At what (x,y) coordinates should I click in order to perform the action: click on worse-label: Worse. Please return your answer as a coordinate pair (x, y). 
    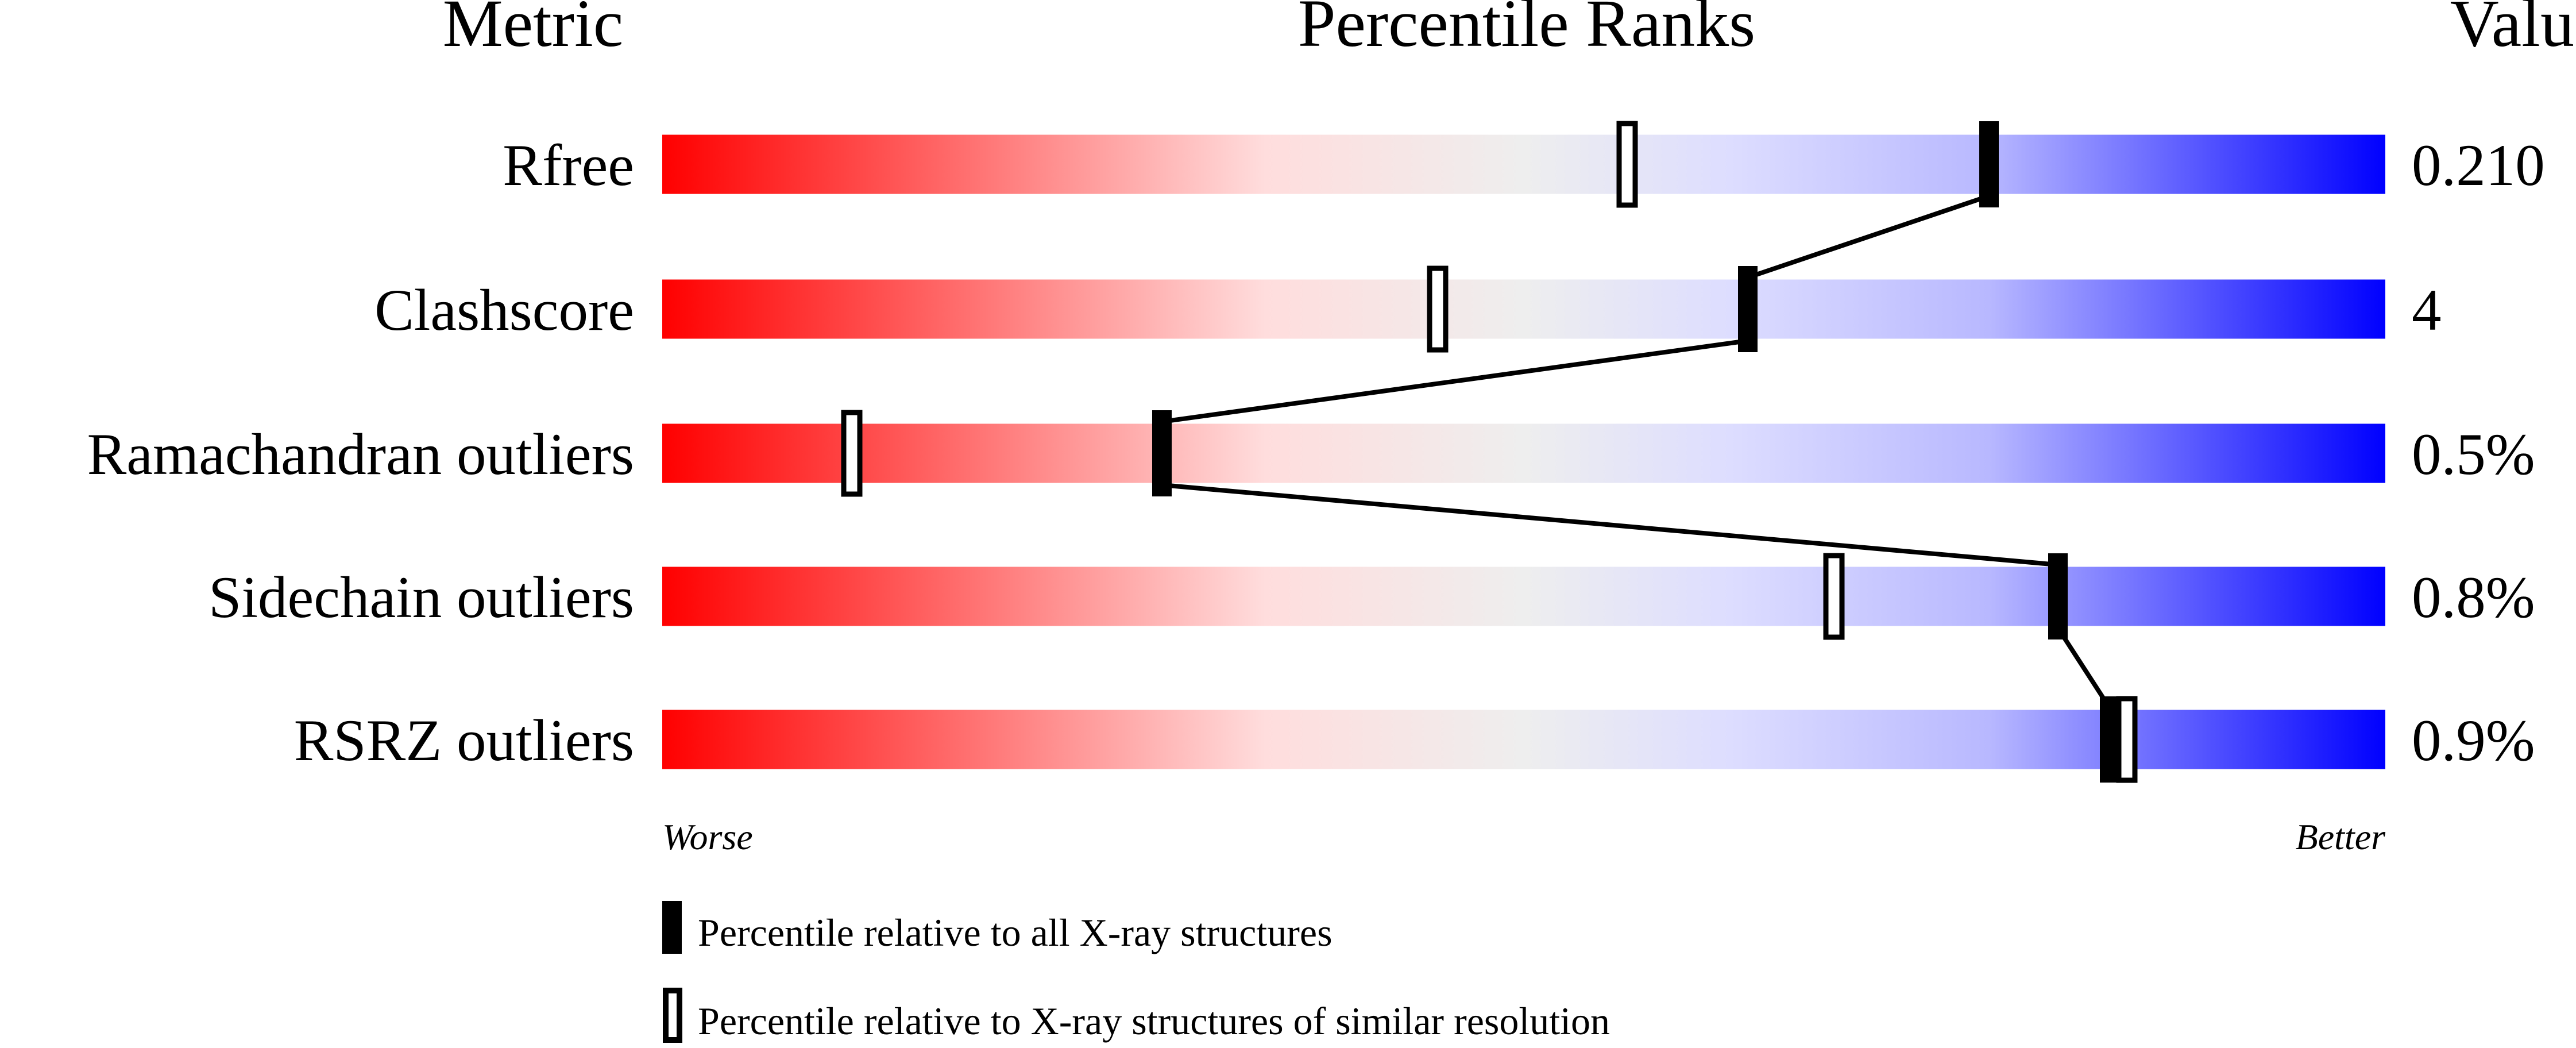
    Looking at the image, I should click on (707, 836).